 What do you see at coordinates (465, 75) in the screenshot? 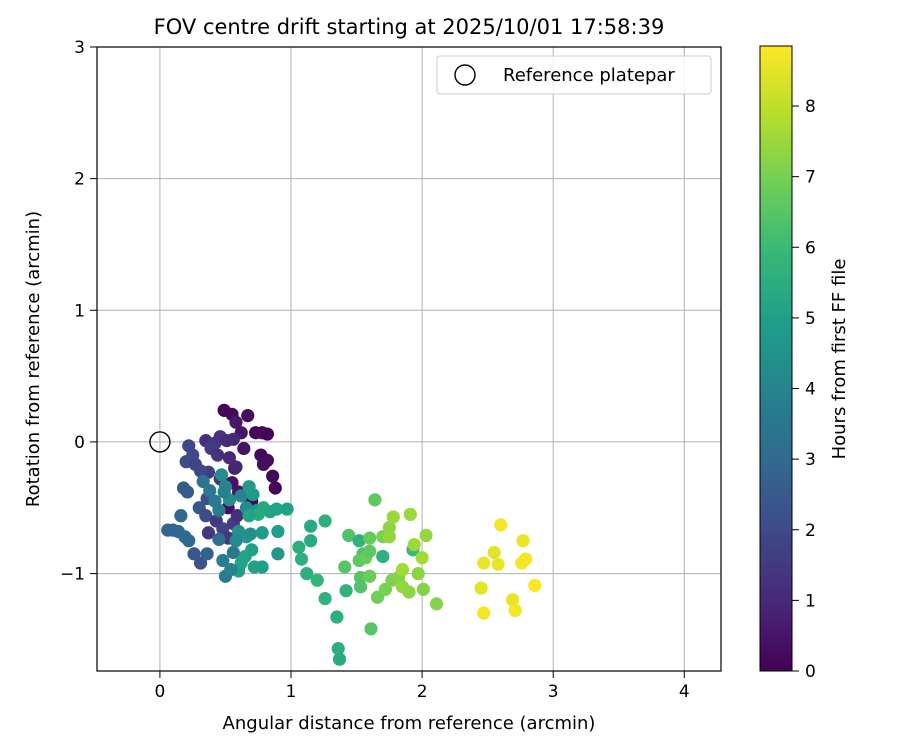
I see `legend-marker-icon` at bounding box center [465, 75].